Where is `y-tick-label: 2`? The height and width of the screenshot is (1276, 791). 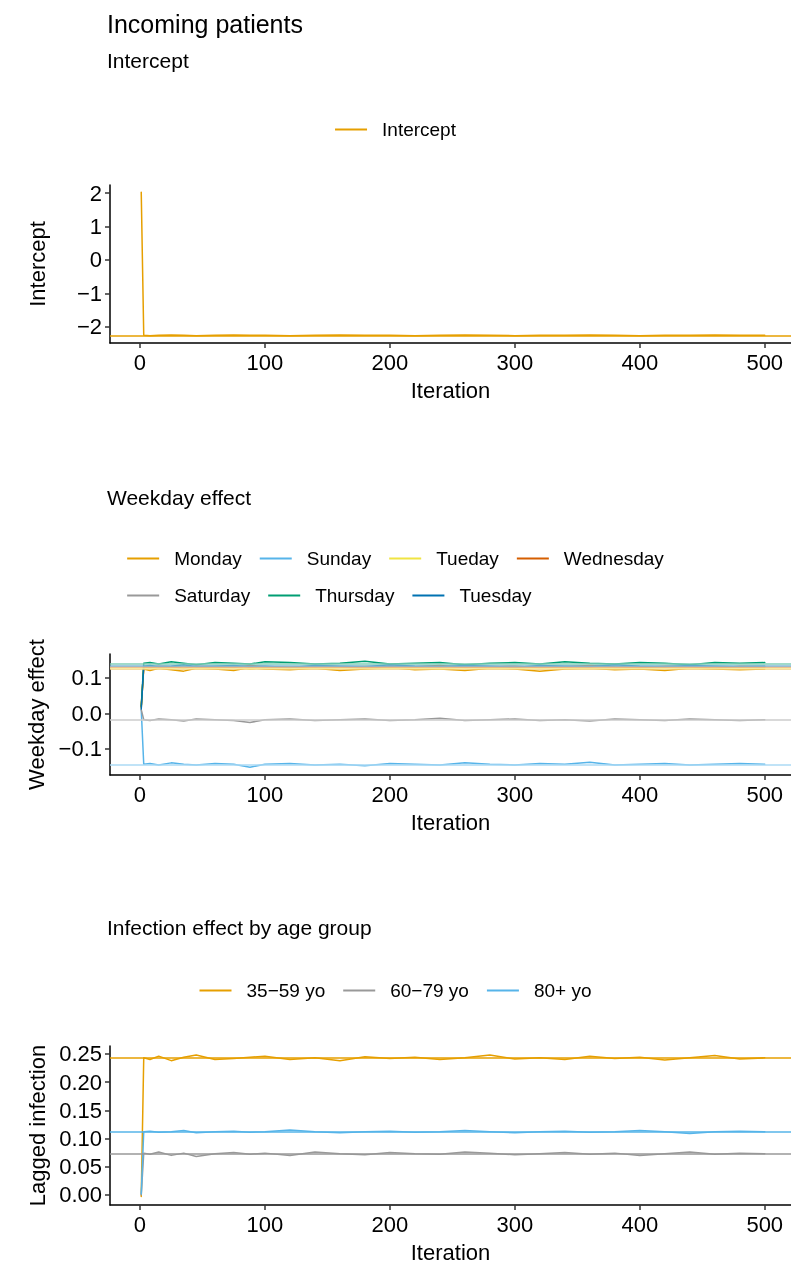 y-tick-label: 2 is located at coordinates (95, 193).